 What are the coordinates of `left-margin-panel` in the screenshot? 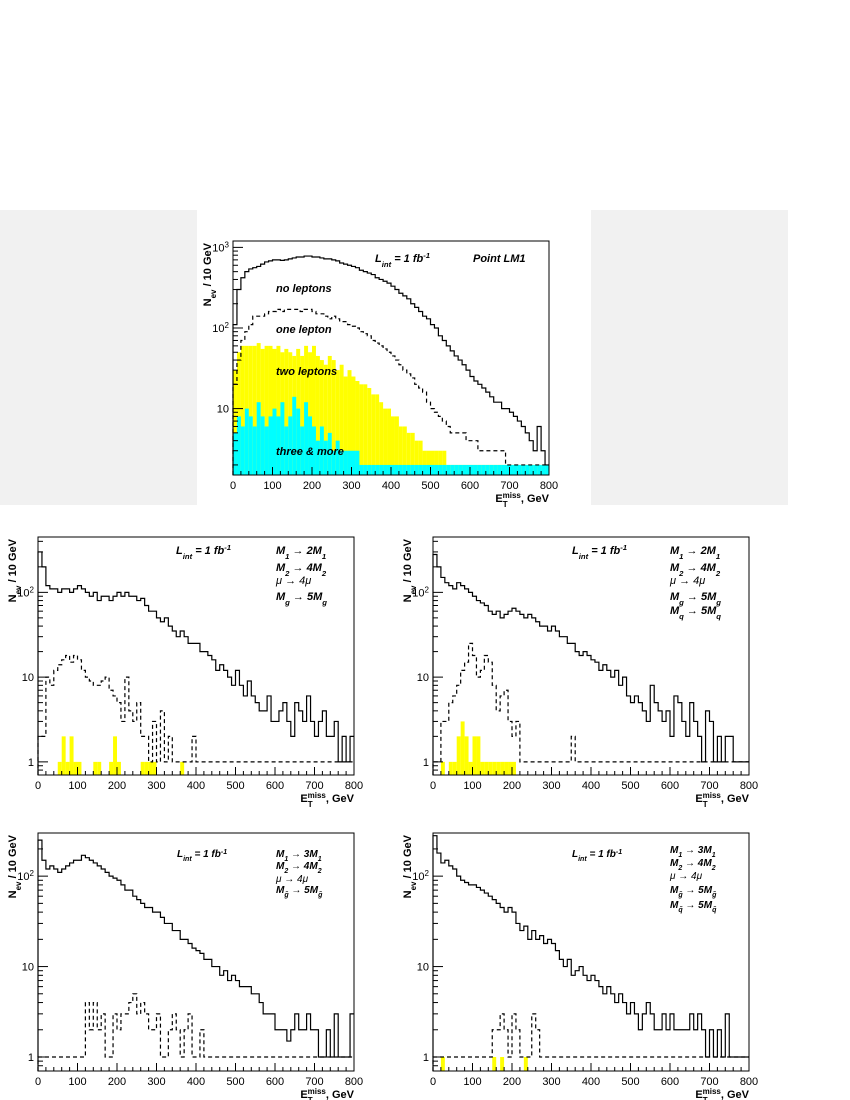 It's located at (98, 357).